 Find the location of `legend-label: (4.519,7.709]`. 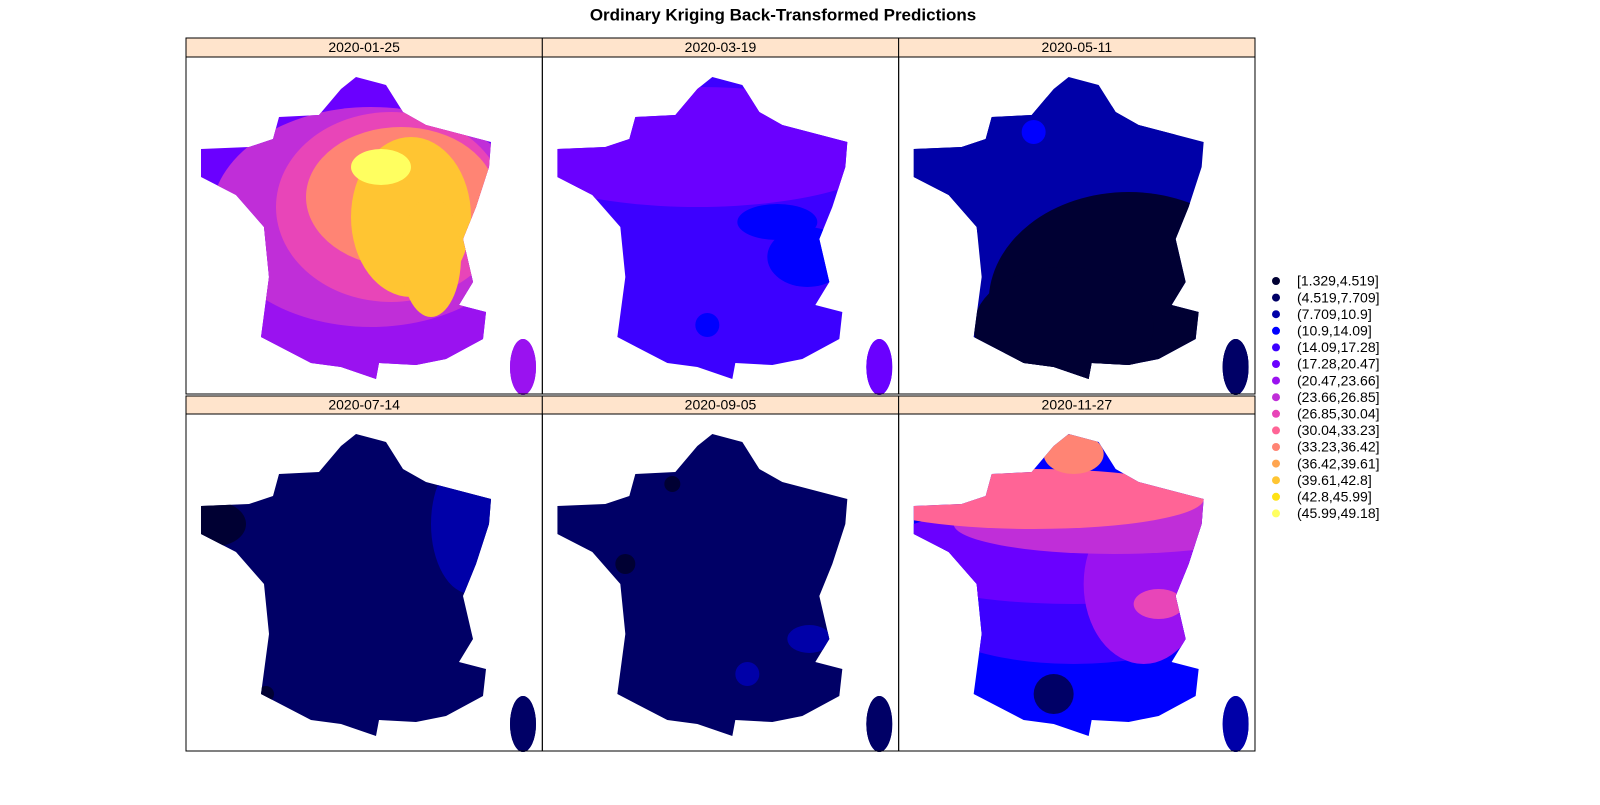

legend-label: (4.519,7.709] is located at coordinates (1338, 297).